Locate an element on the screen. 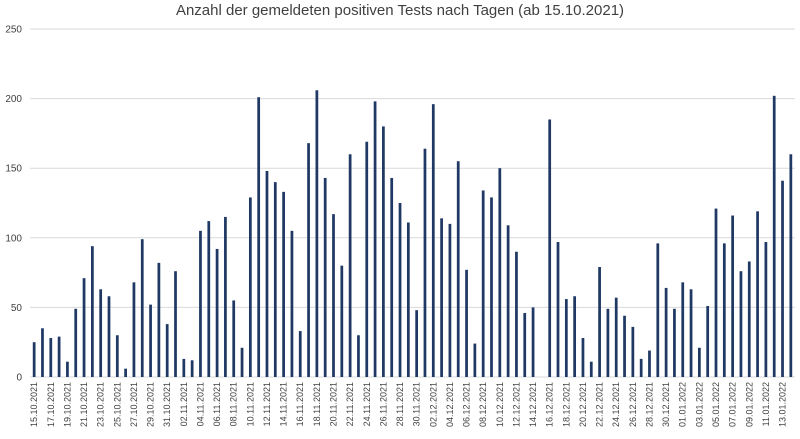 The image size is (800, 439). bar-10.01.2022 is located at coordinates (757, 294).